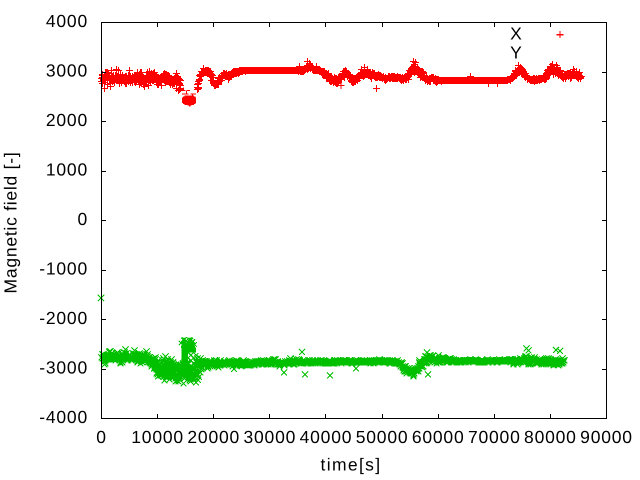  What do you see at coordinates (269, 437) in the screenshot?
I see `svg-text: 30000` at bounding box center [269, 437].